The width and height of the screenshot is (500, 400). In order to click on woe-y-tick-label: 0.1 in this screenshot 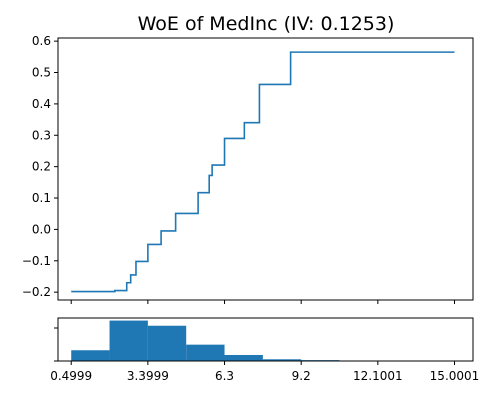, I will do `click(41, 198)`.